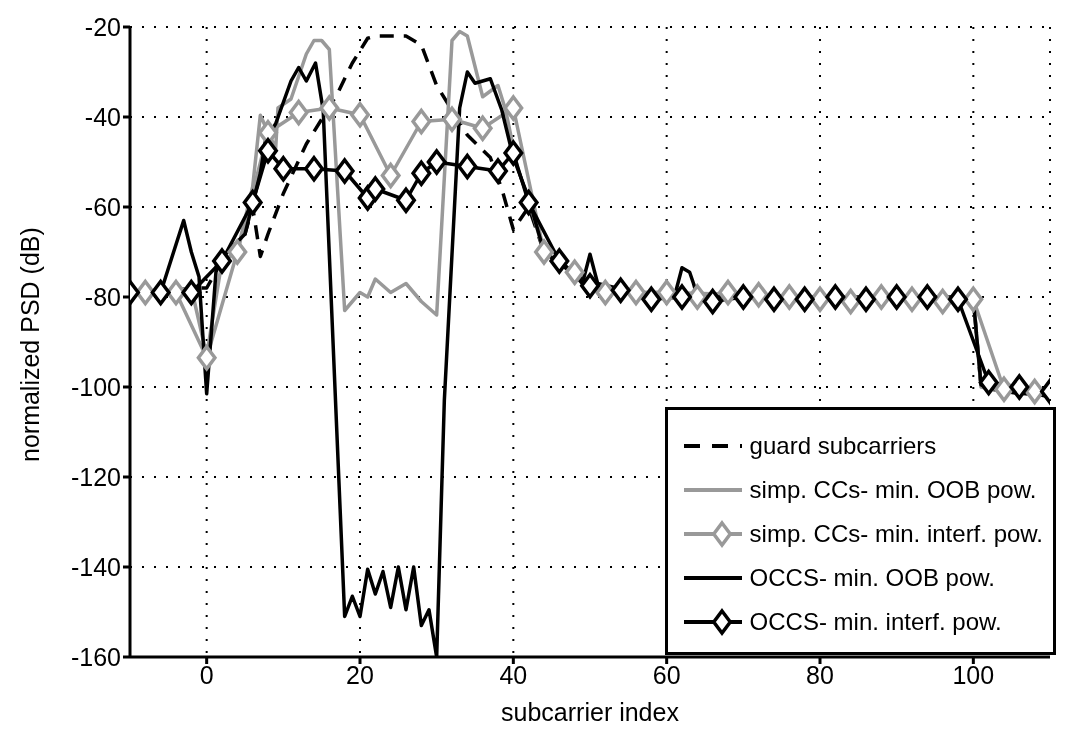 The width and height of the screenshot is (1066, 740). Describe the element at coordinates (102, 26) in the screenshot. I see `y-tick-label: -20` at that location.